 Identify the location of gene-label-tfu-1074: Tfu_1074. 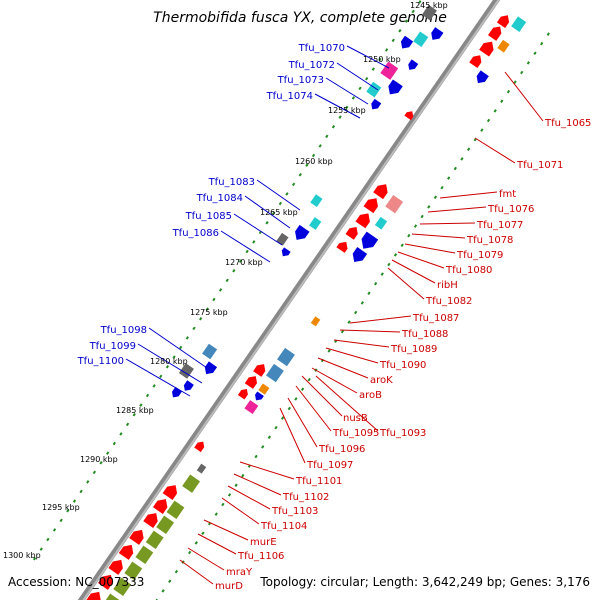
(289, 96).